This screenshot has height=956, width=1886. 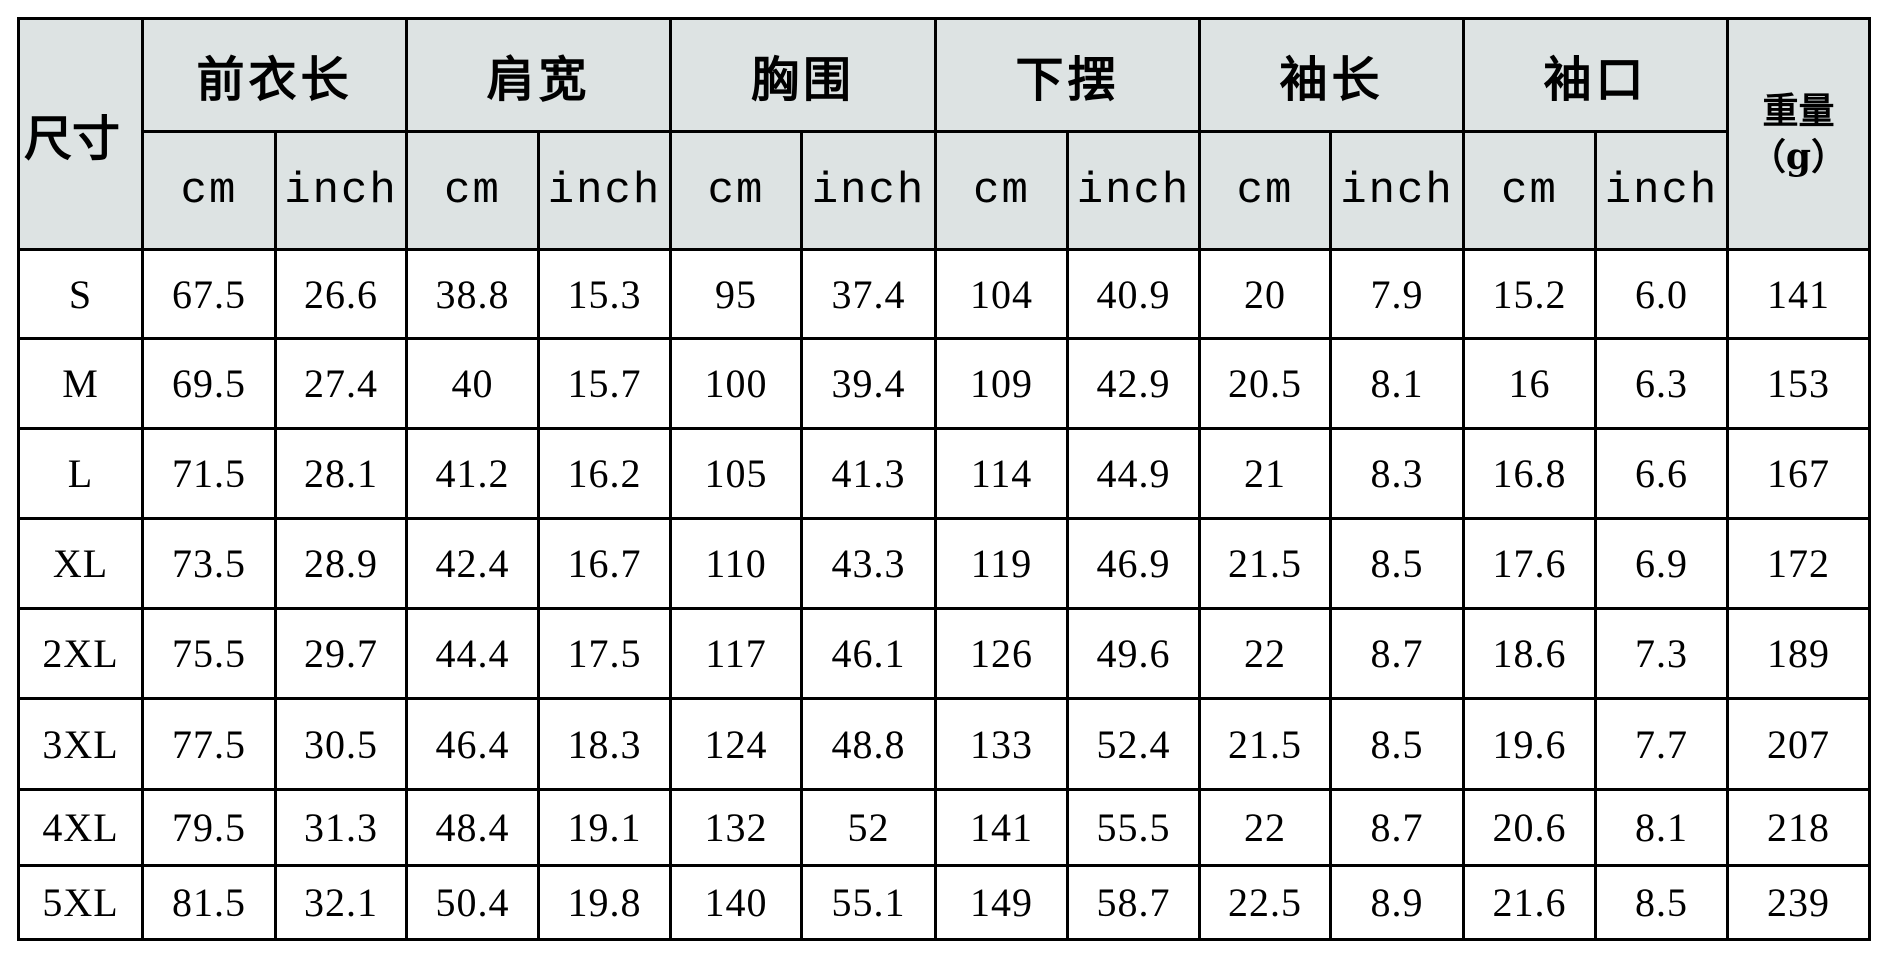 What do you see at coordinates (1798, 111) in the screenshot?
I see `weight-label: 重量` at bounding box center [1798, 111].